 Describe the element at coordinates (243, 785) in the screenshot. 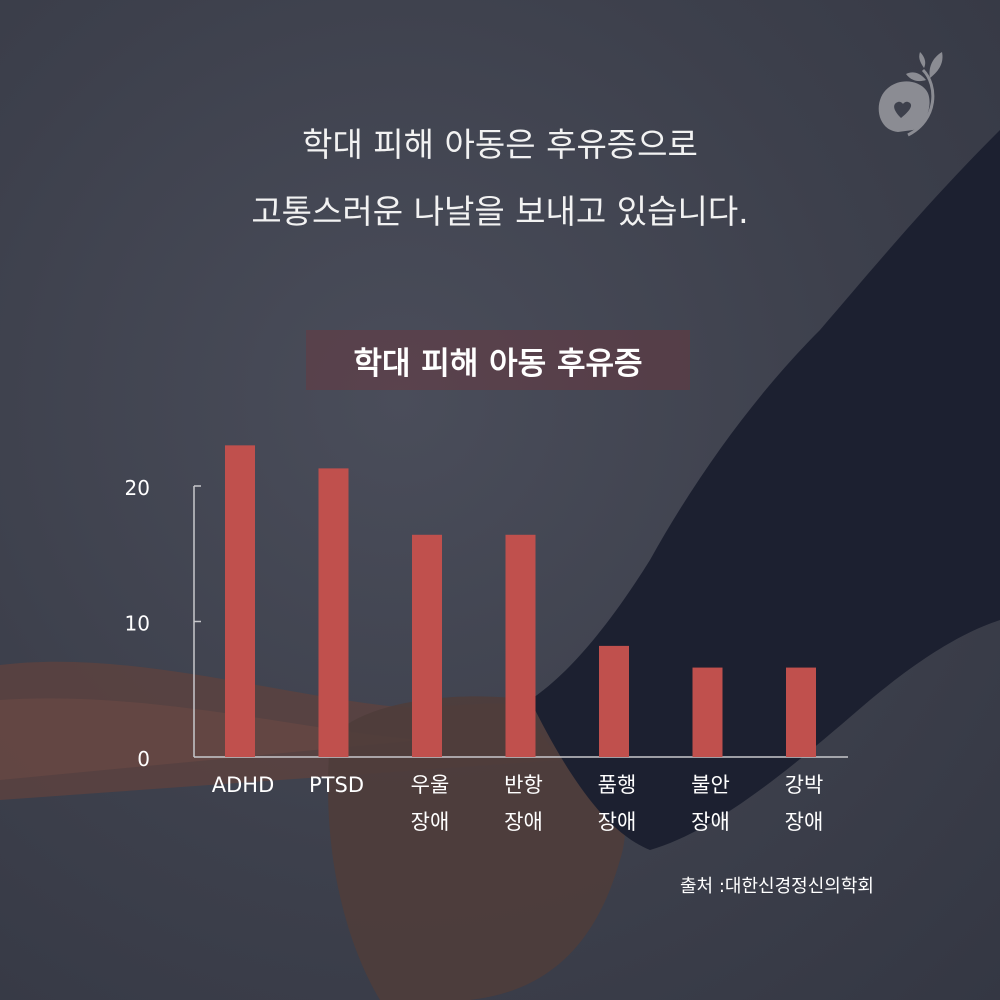

I see `x-label-line1: ADHD` at that location.